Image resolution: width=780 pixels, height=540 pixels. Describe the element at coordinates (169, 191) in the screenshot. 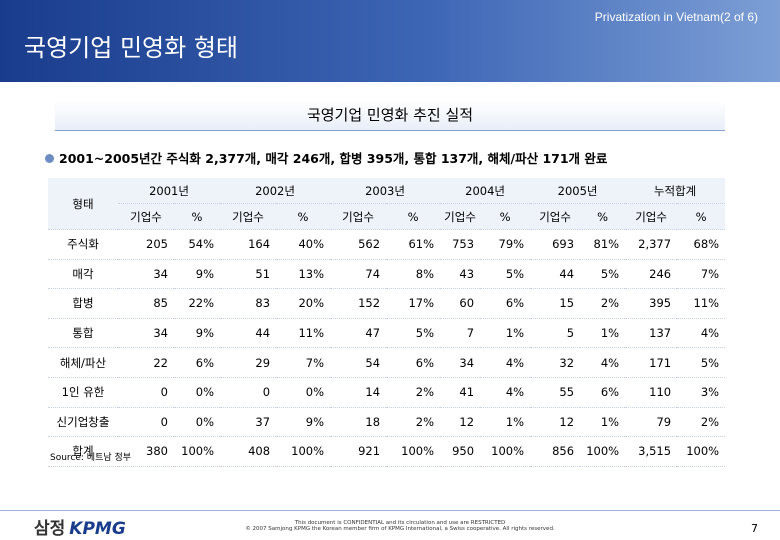

I see `group-header: 2001년` at that location.